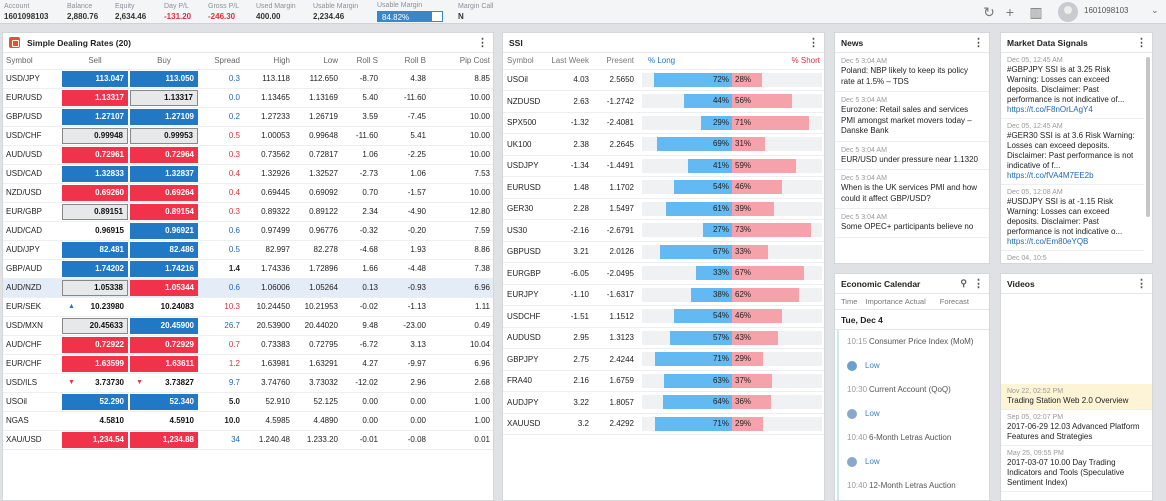  Describe the element at coordinates (95, 249) in the screenshot. I see `sell-rate-button: 82.481` at that location.